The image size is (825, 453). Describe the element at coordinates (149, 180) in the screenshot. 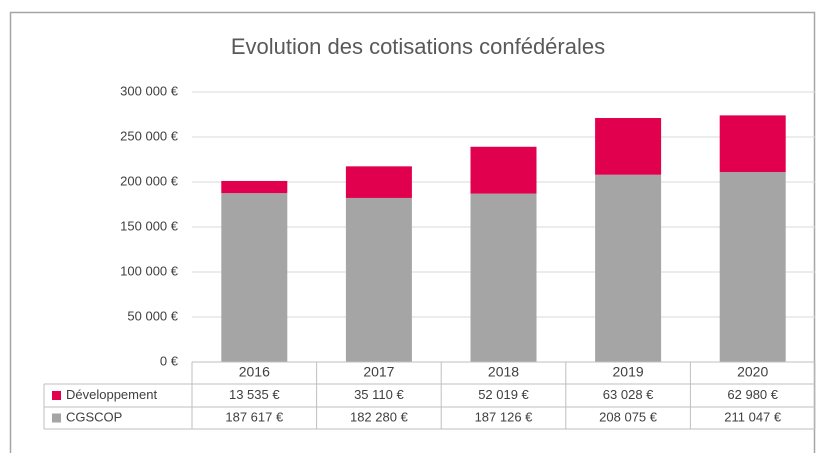

I see `y-tick-label: 200 000 €` at that location.